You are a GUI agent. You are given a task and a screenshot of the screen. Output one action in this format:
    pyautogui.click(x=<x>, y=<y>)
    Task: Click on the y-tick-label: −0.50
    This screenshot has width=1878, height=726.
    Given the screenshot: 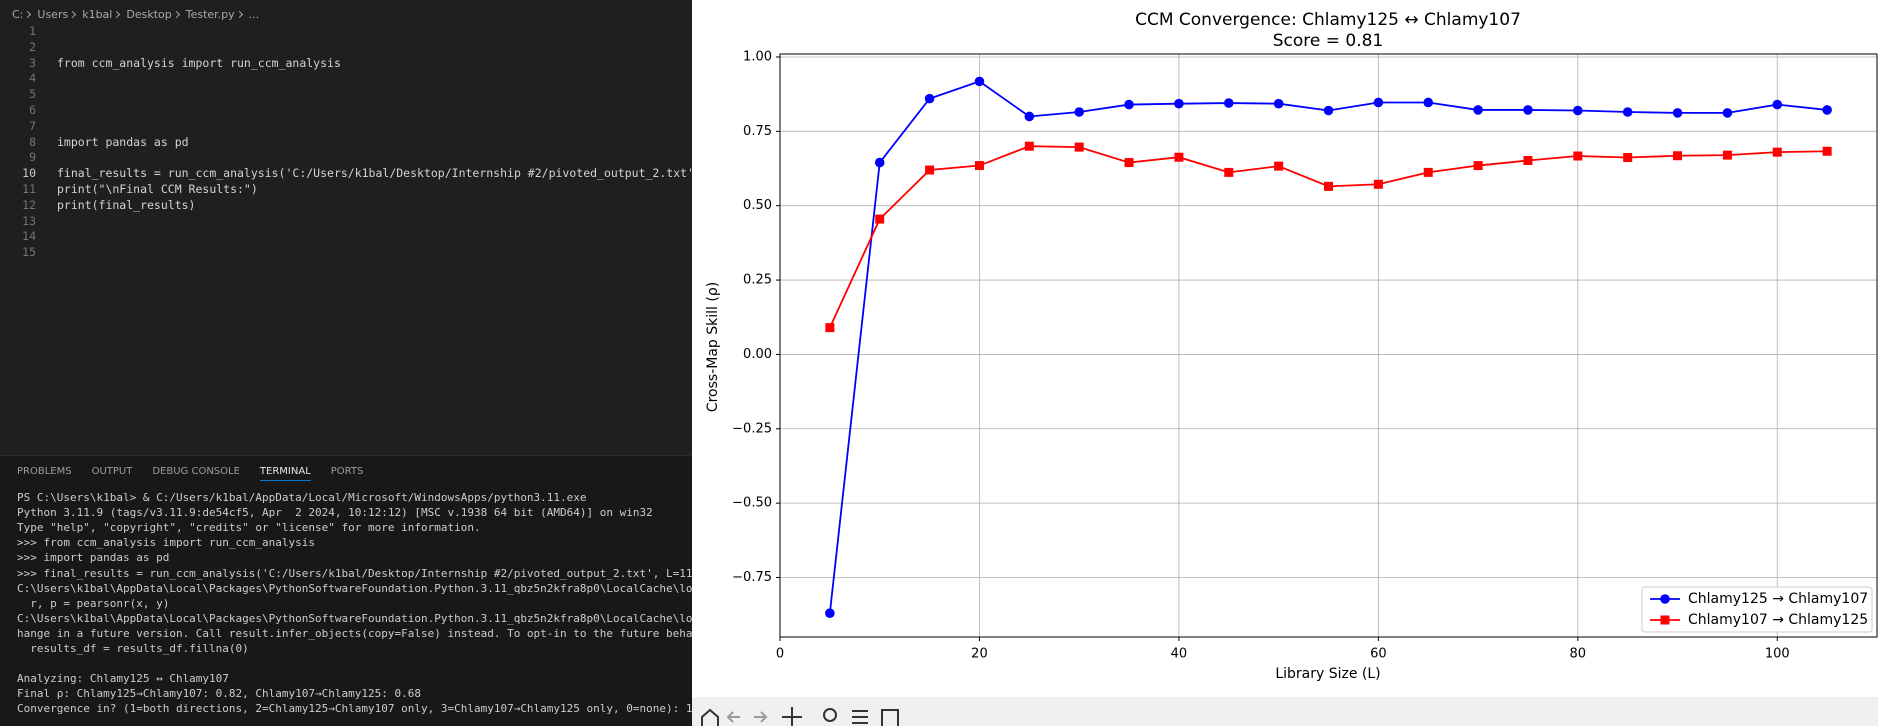 What is the action you would take?
    pyautogui.click(x=752, y=503)
    